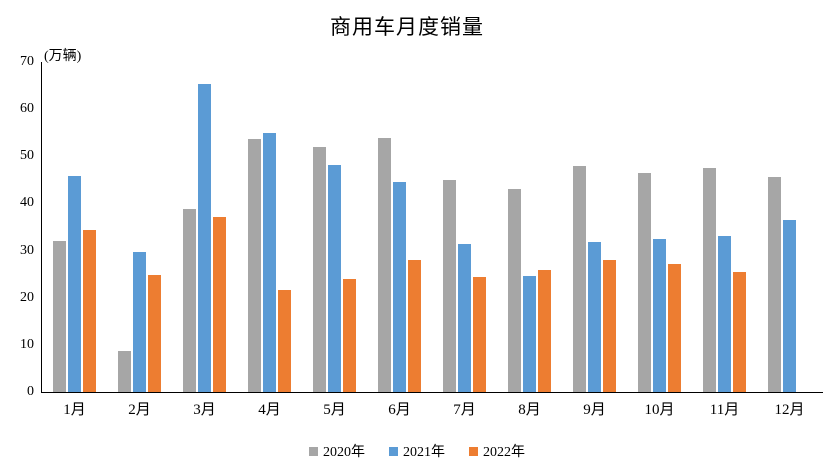 The image size is (834, 467). Describe the element at coordinates (594, 410) in the screenshot. I see `x-axis-label-9月: 9月` at that location.